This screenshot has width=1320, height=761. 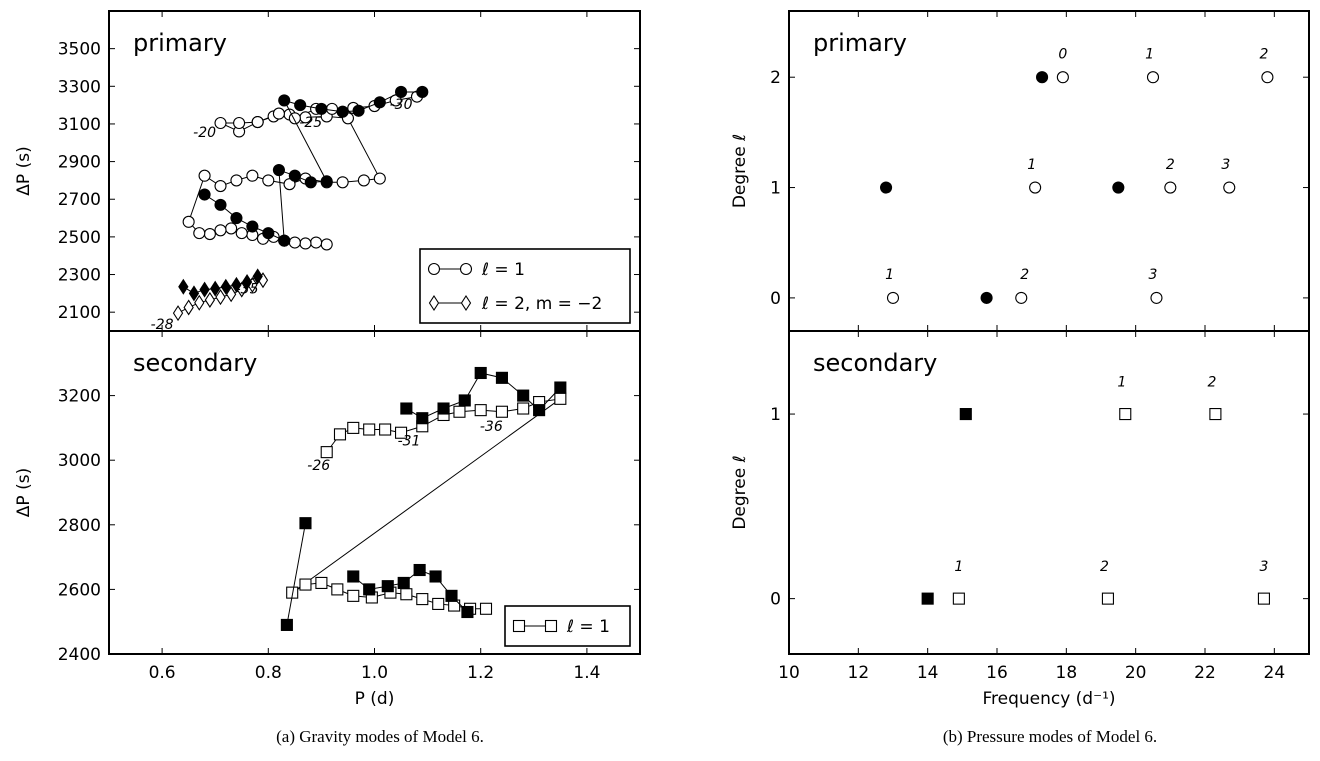 What do you see at coordinates (1225, 165) in the screenshot?
I see `mode-order-label: 3` at bounding box center [1225, 165].